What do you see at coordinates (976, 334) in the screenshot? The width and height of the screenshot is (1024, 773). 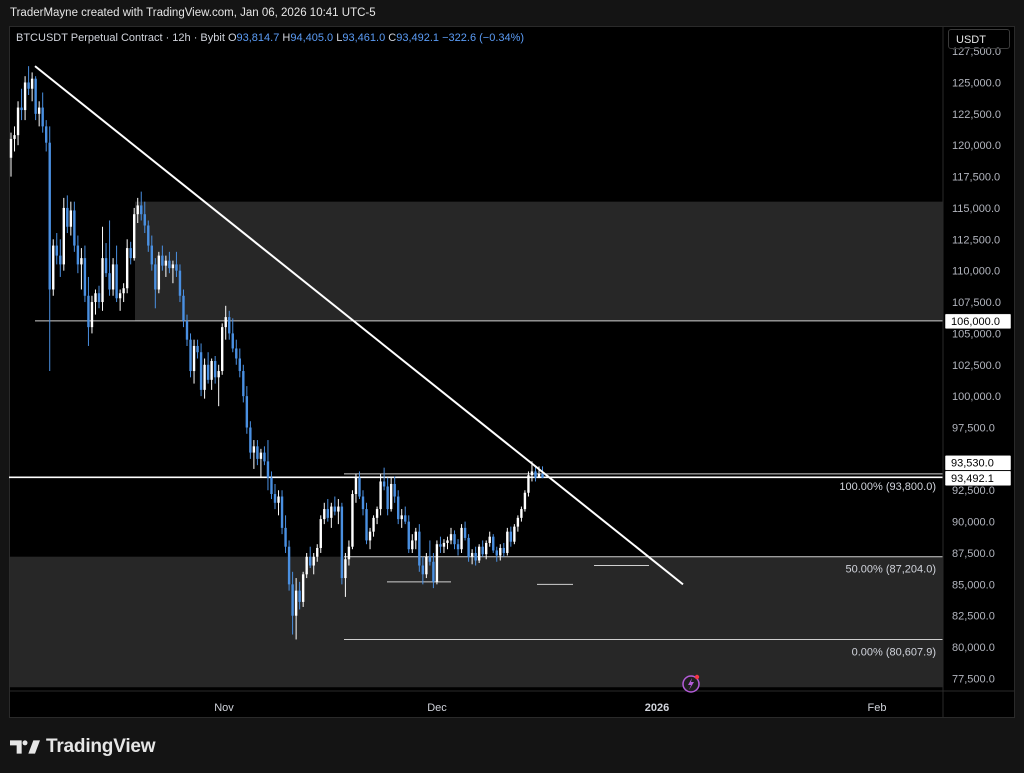 I see `y-tick-label: 105,000.0` at bounding box center [976, 334].